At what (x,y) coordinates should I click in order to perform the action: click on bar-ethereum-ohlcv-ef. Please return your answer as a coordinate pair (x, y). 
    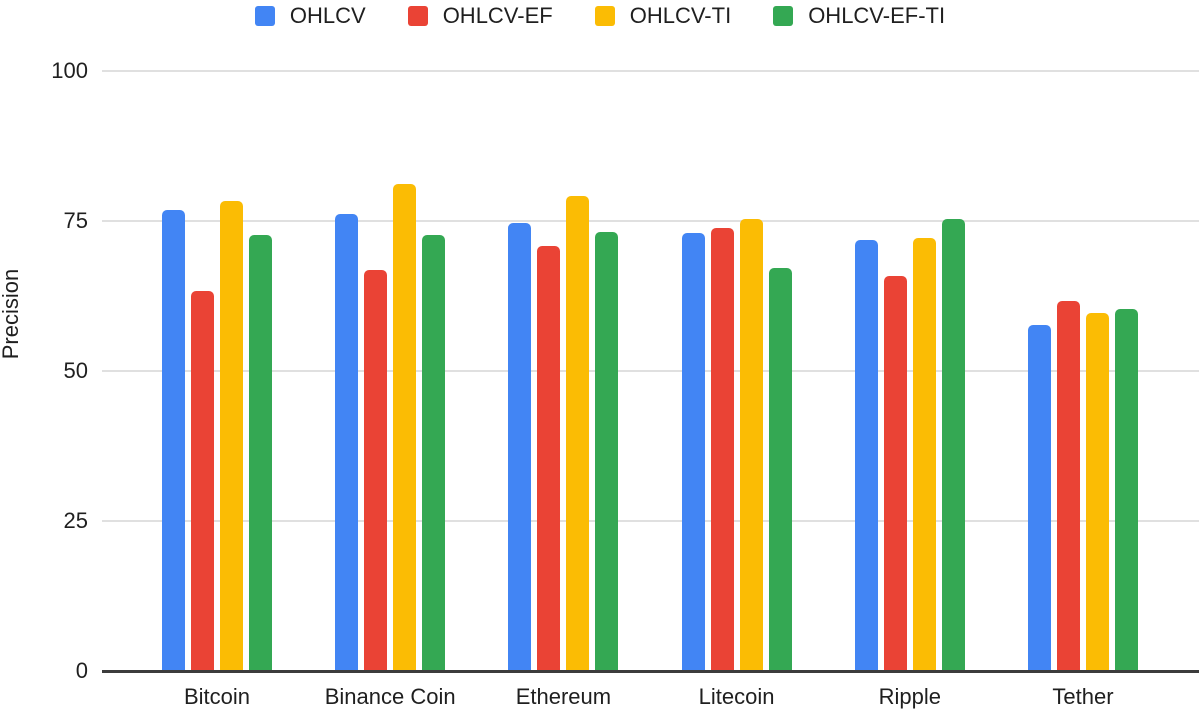
    Looking at the image, I should click on (549, 458).